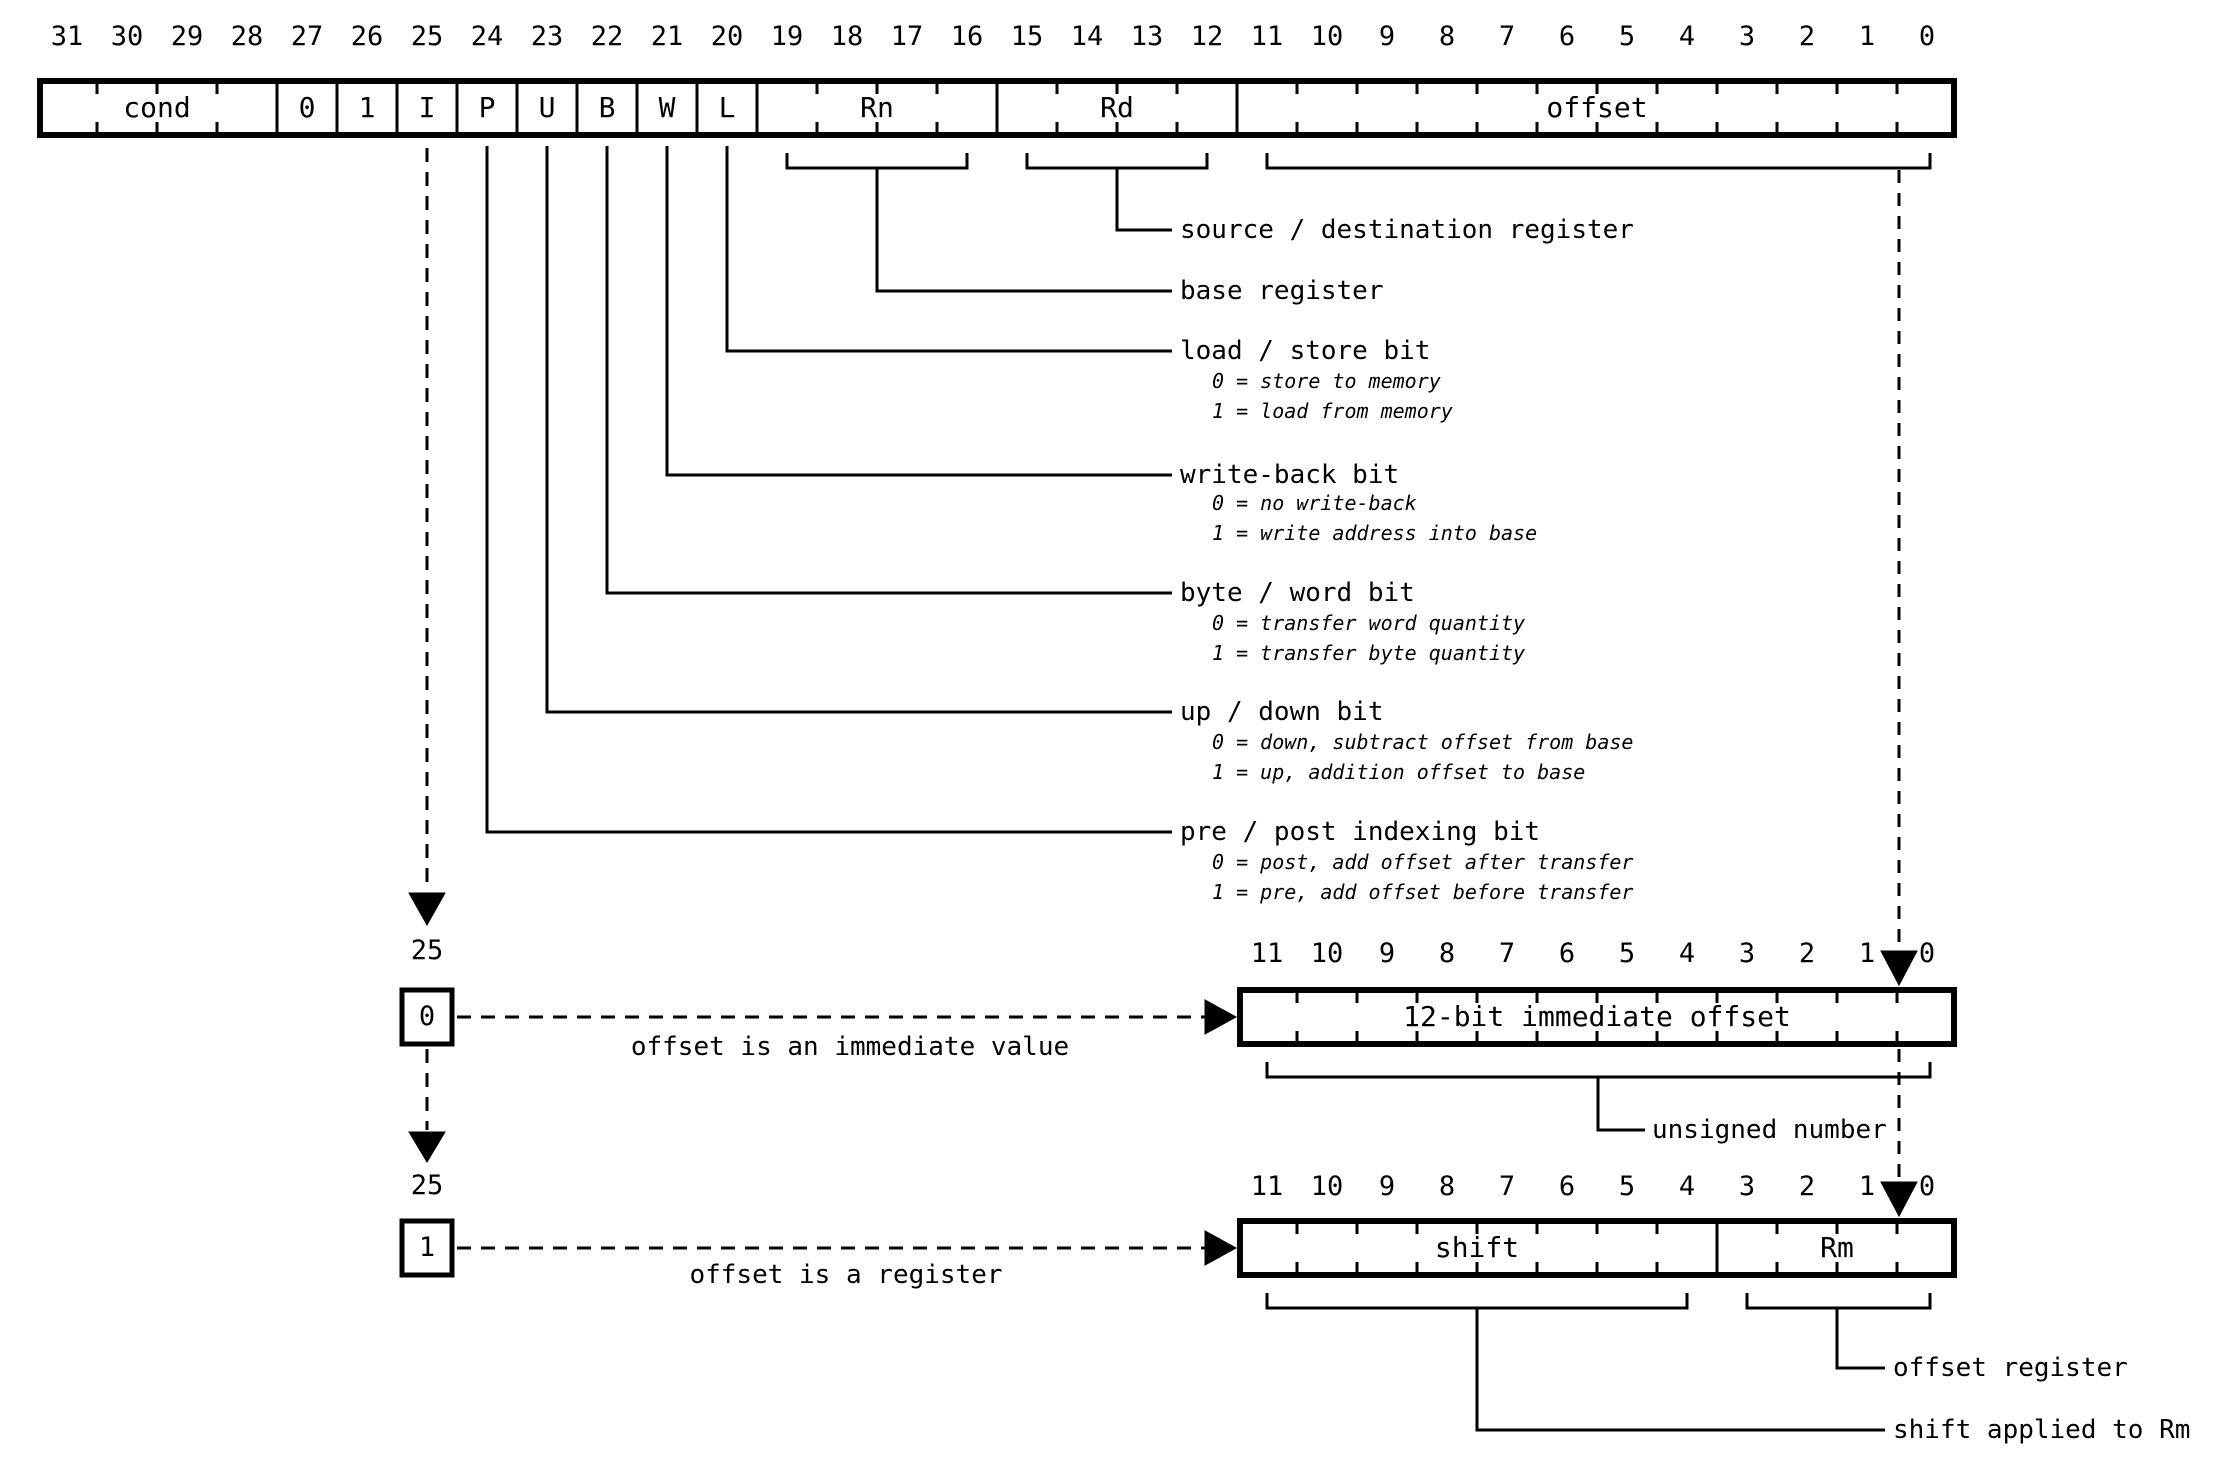 This screenshot has height=1483, width=2225. I want to click on shift-field: shift, so click(1477, 1247).